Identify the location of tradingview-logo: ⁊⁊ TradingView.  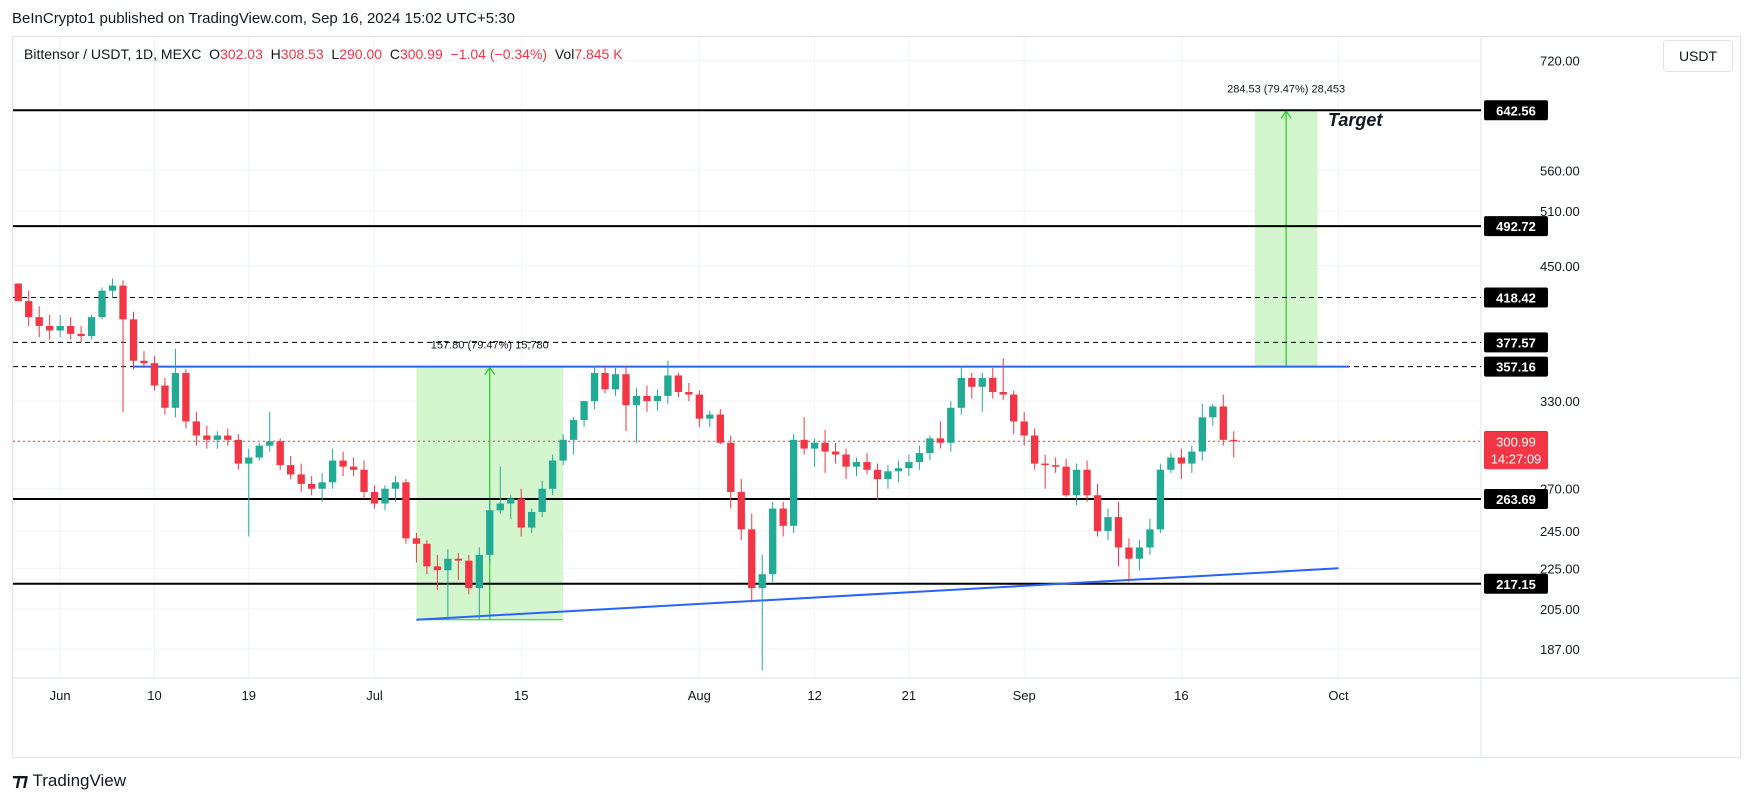
(69, 780).